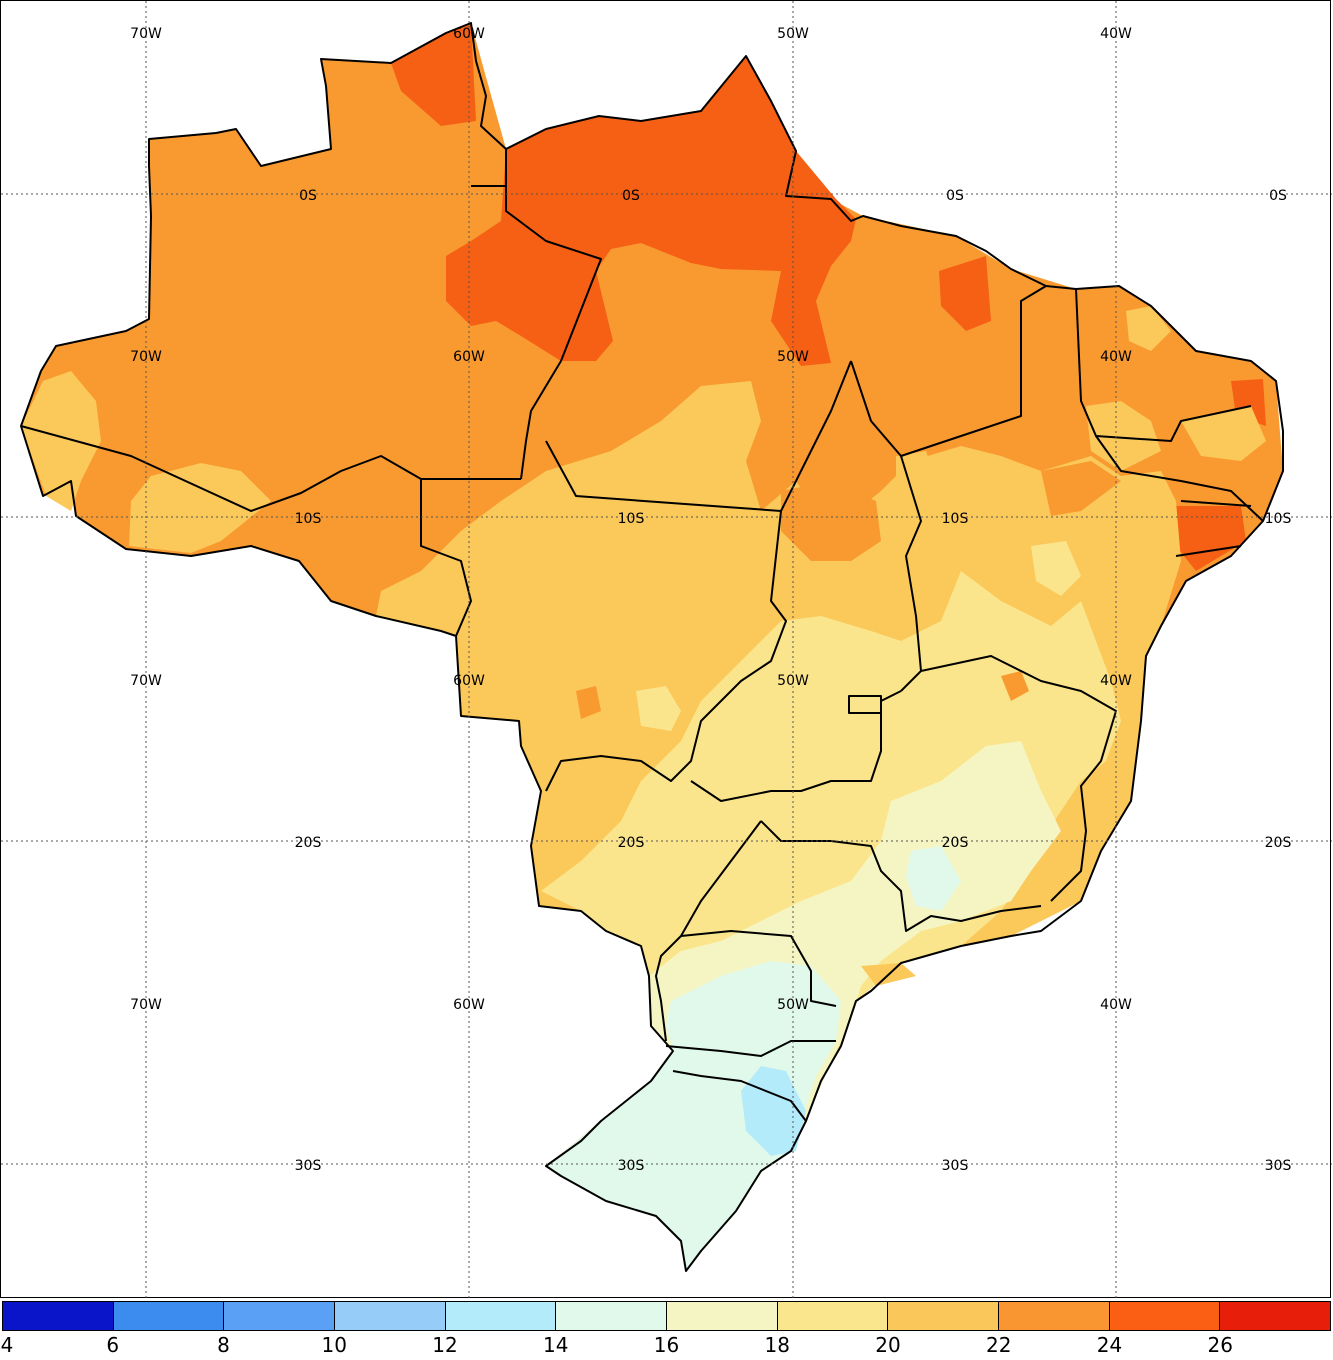 This screenshot has height=1360, width=1333. What do you see at coordinates (1220, 1345) in the screenshot?
I see `colorbar-tick-label: 26` at bounding box center [1220, 1345].